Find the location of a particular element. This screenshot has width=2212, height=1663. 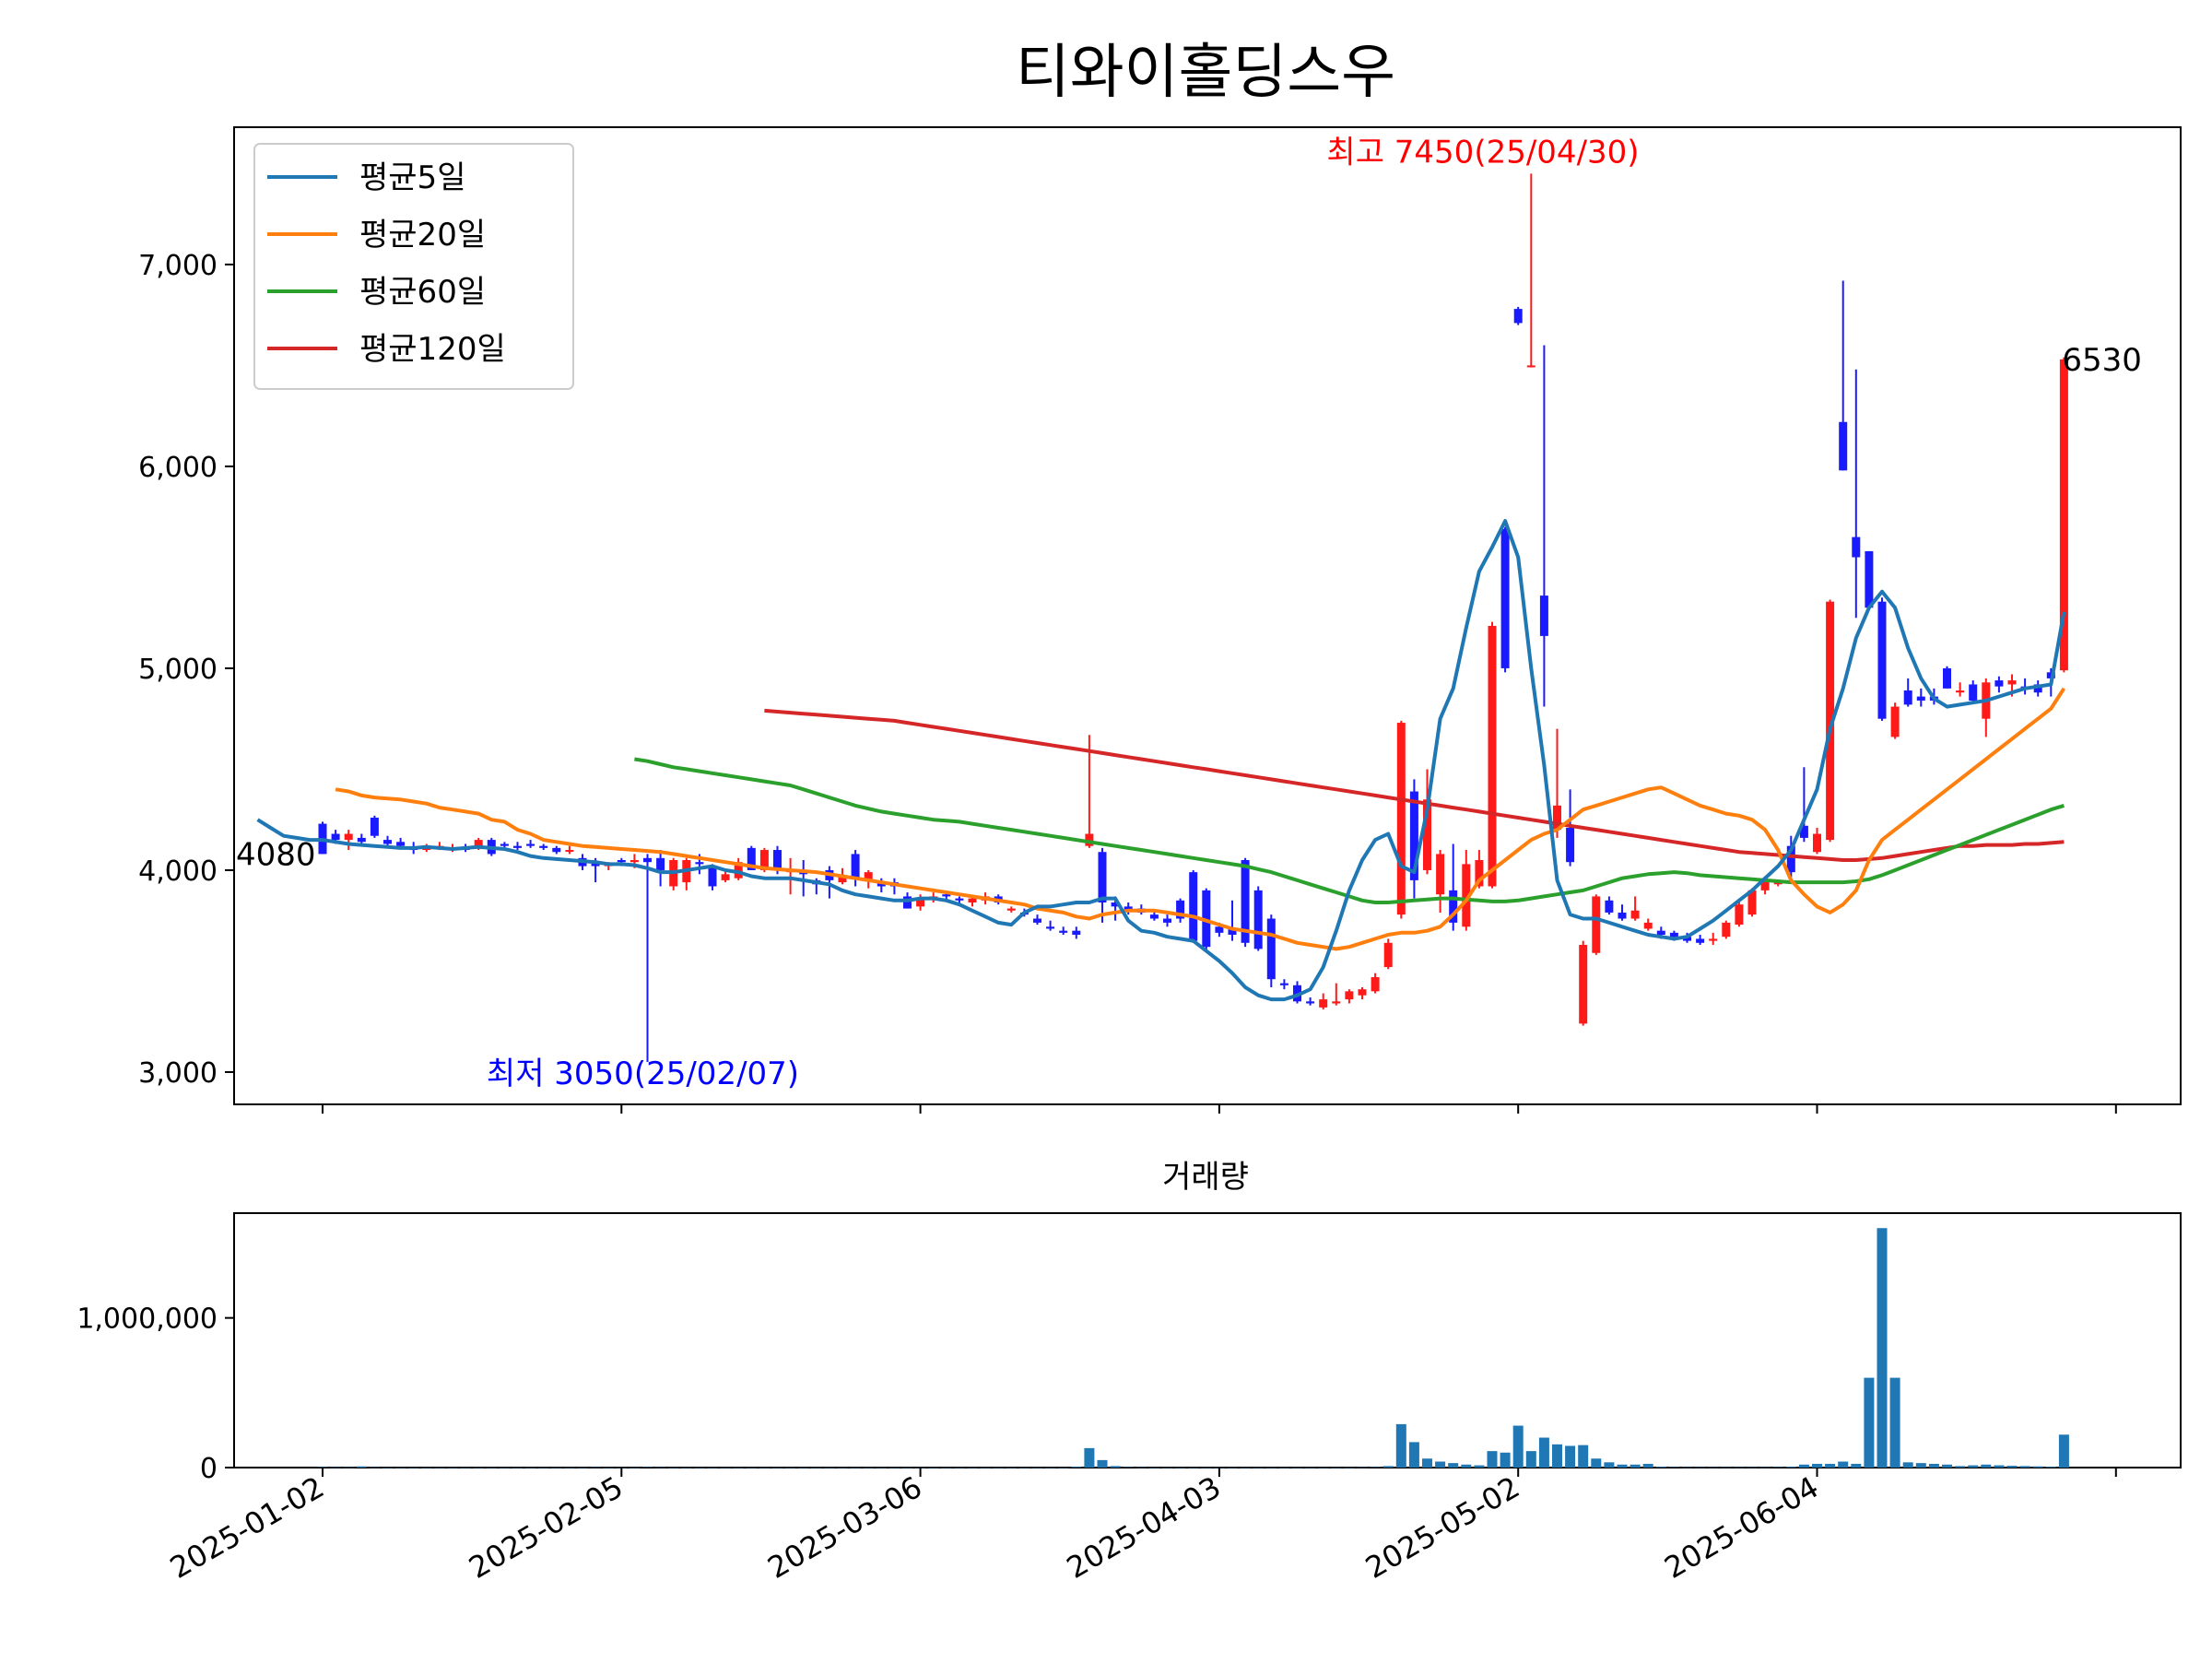

low-annotation: 최저 3050(25/02/07) is located at coordinates (643, 1074).